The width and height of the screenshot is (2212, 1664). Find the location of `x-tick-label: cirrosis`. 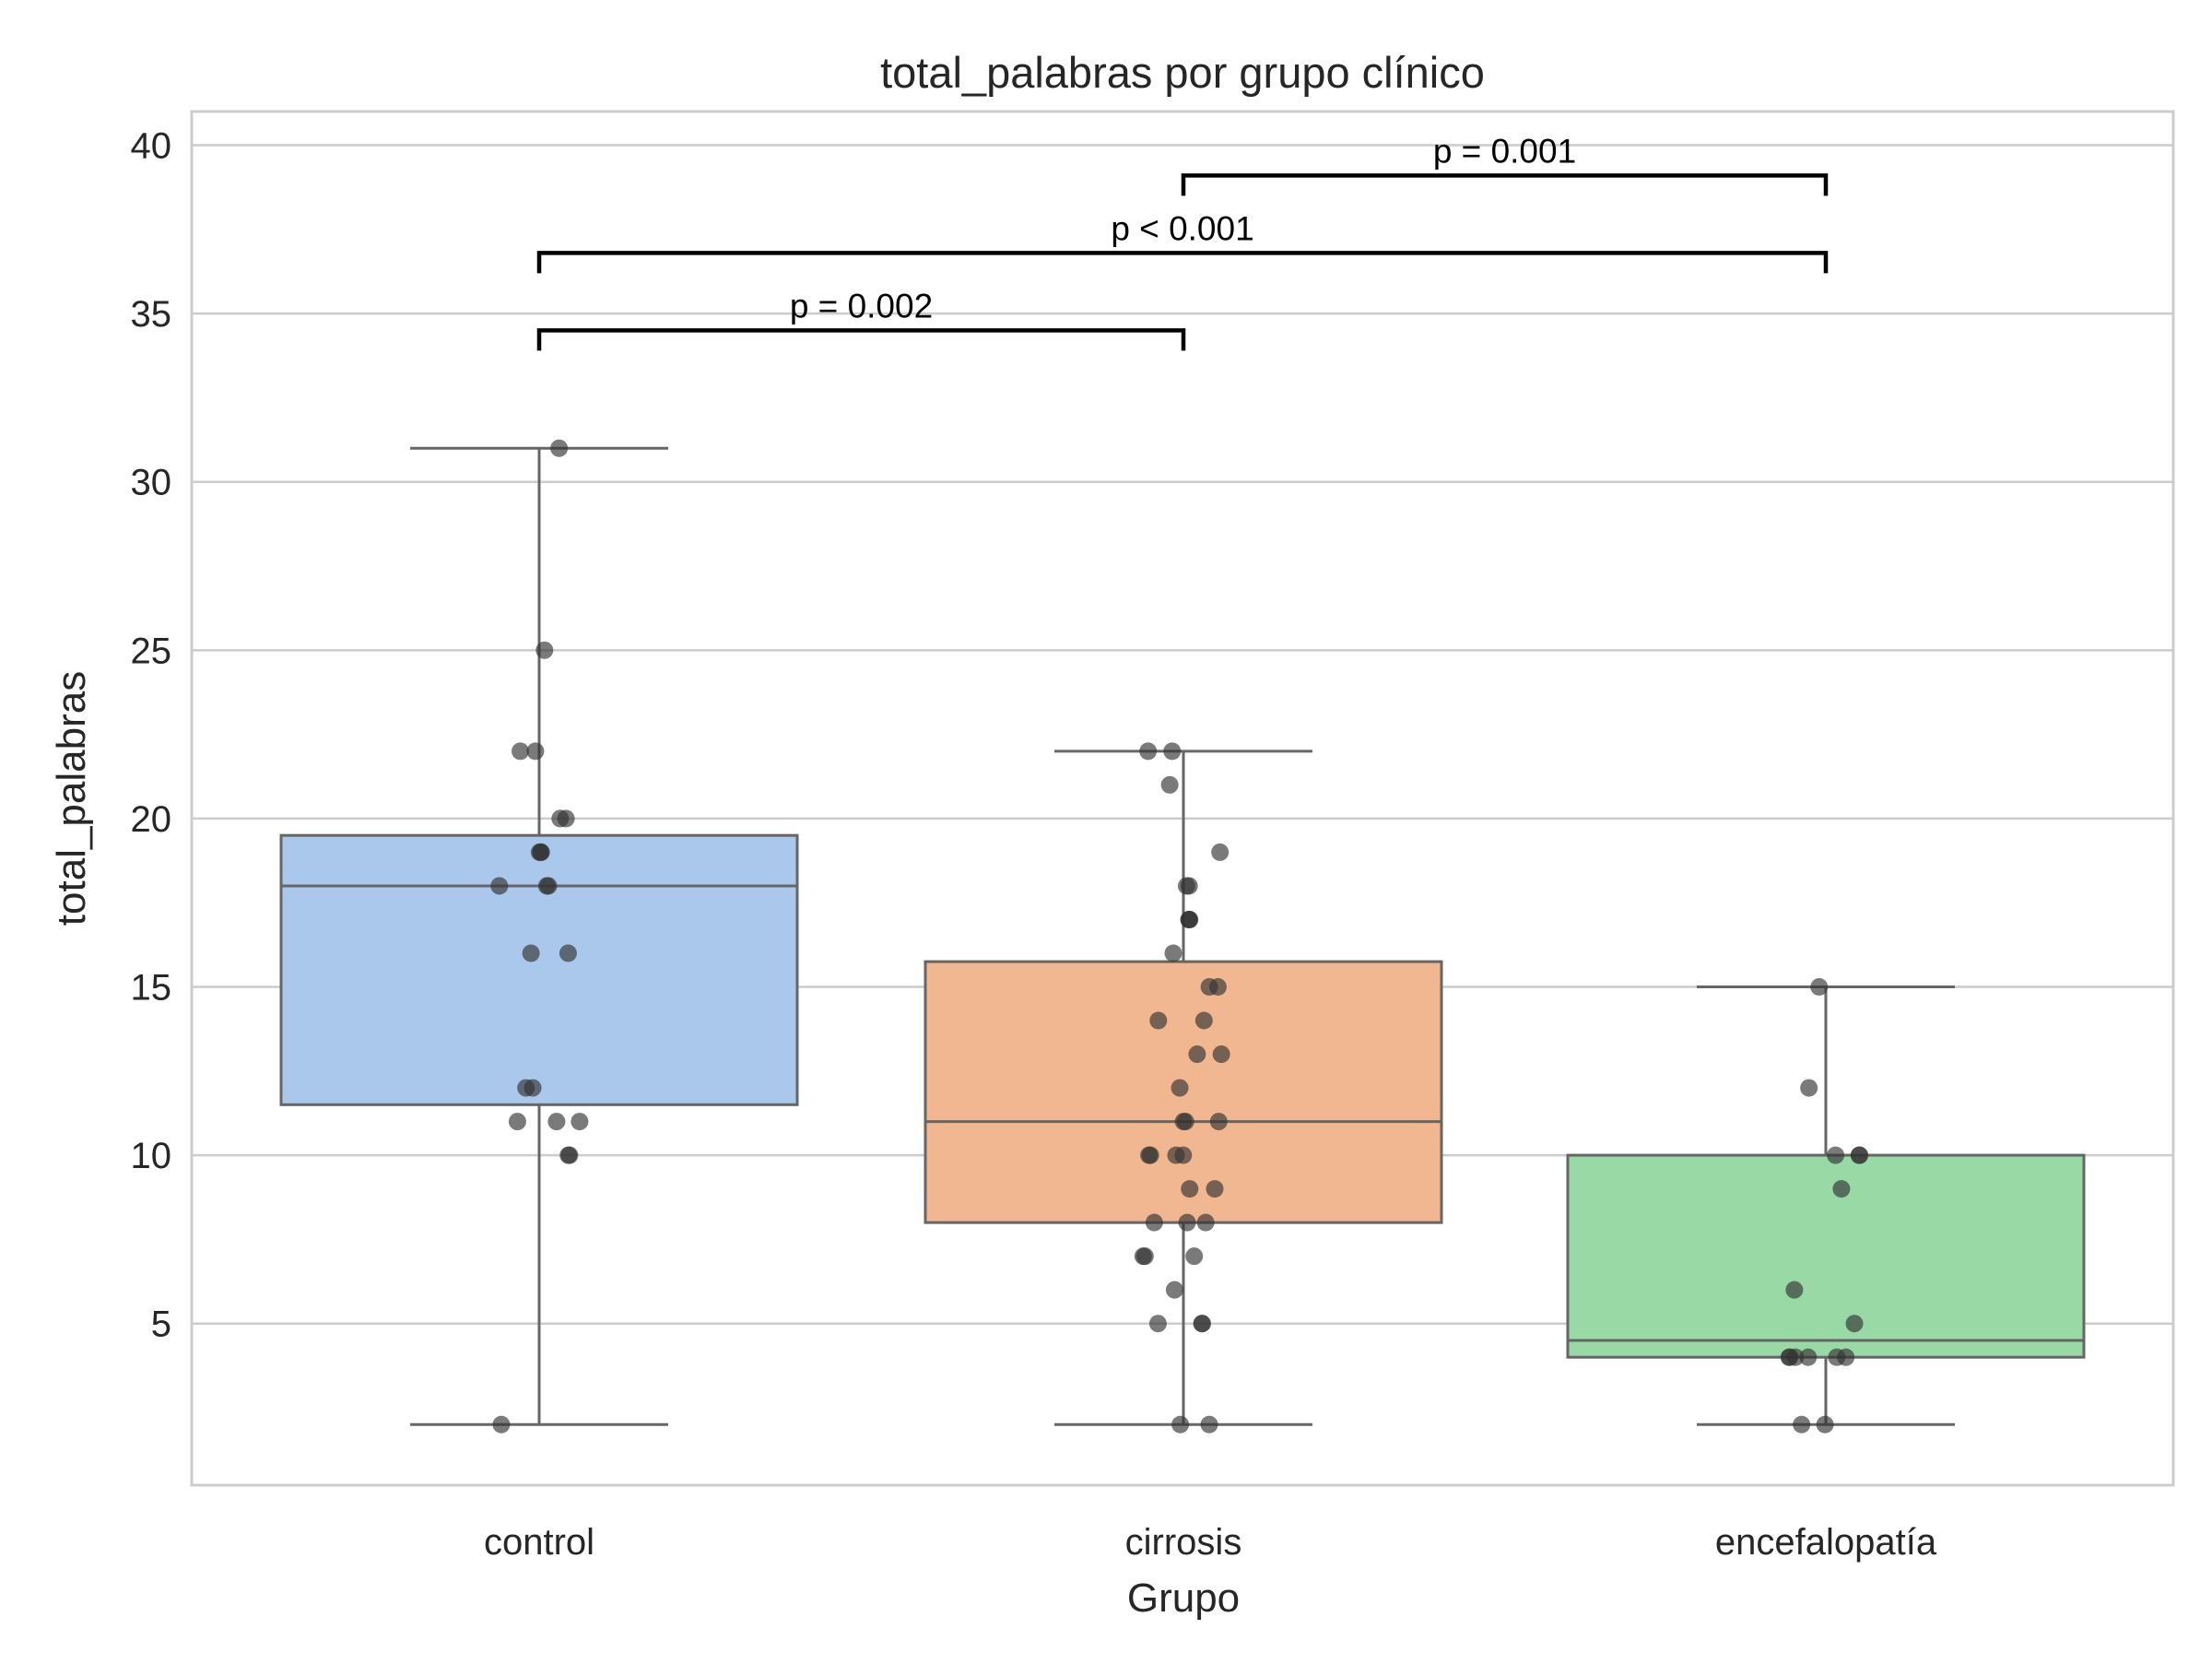

x-tick-label: cirrosis is located at coordinates (1183, 1542).